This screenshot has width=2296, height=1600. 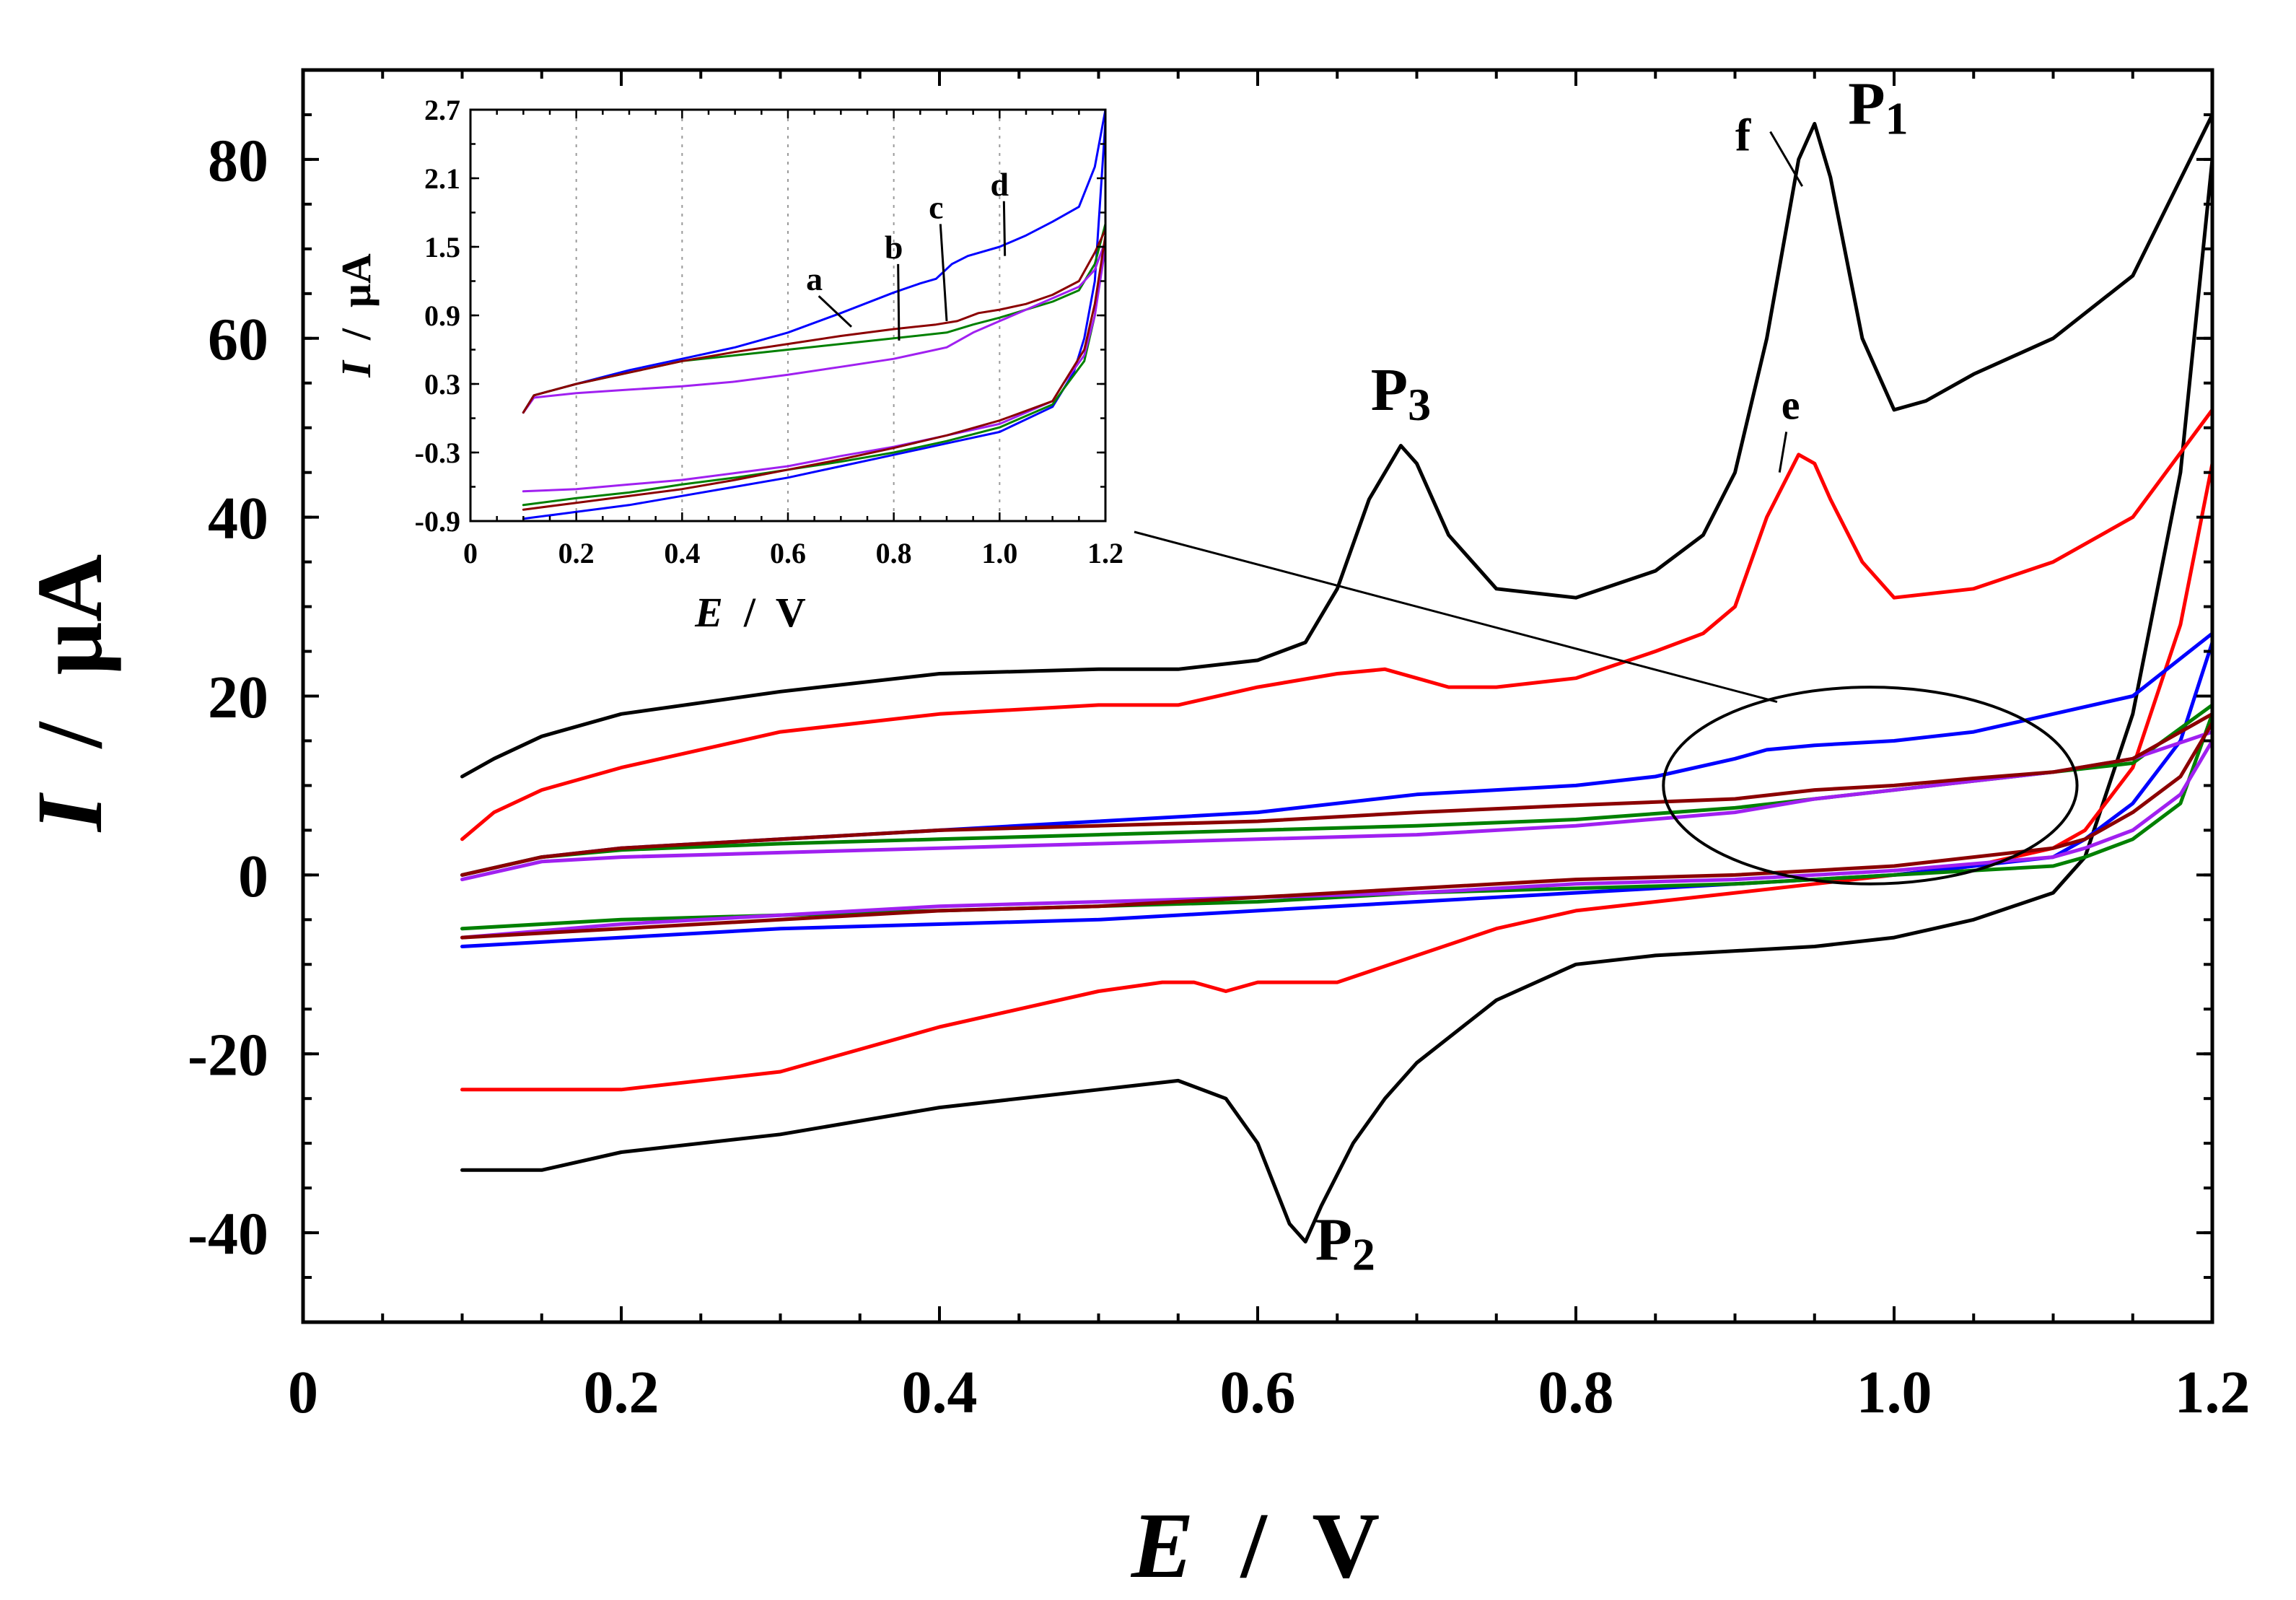 I want to click on inset-x-tick-labels: 0 0.2 0.4 0.6 0.8 1.0 1.2, so click(x=793, y=553).